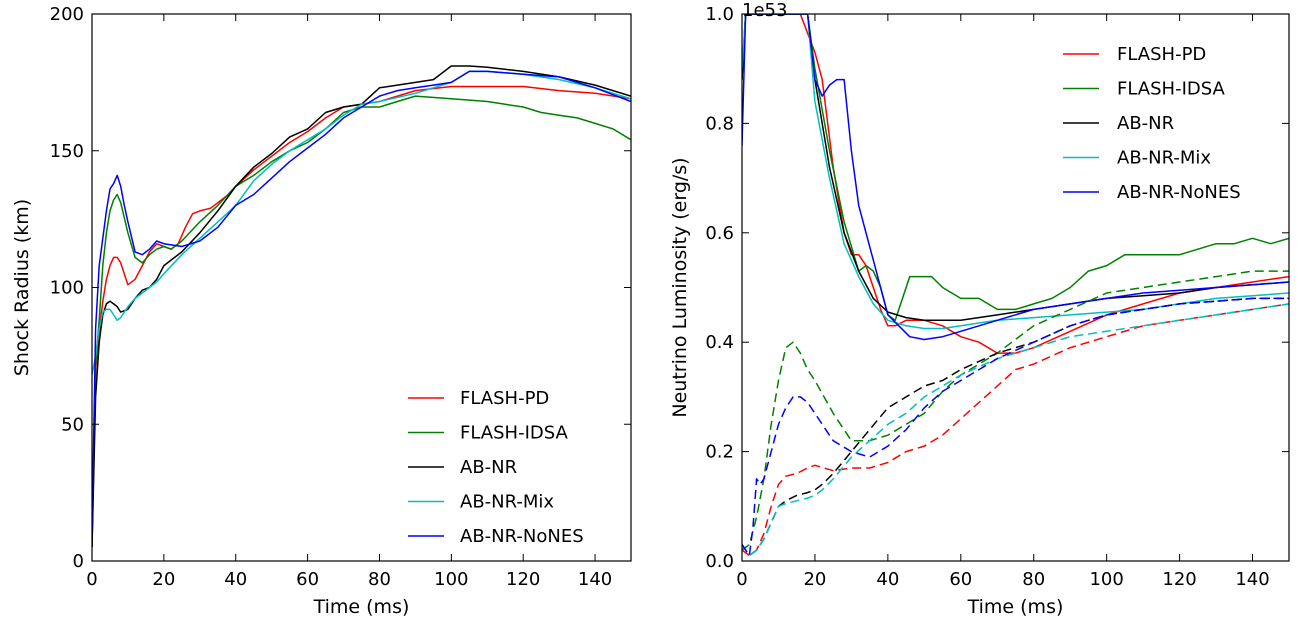 This screenshot has height=629, width=1307. What do you see at coordinates (72, 424) in the screenshot?
I see `y-tick-label: 50` at bounding box center [72, 424].